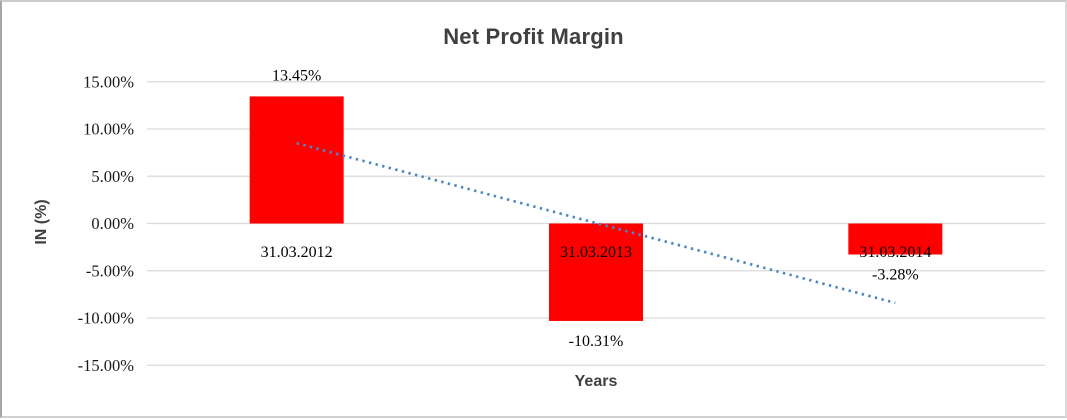 The width and height of the screenshot is (1067, 420). I want to click on data-label: -10.31%, so click(596, 341).